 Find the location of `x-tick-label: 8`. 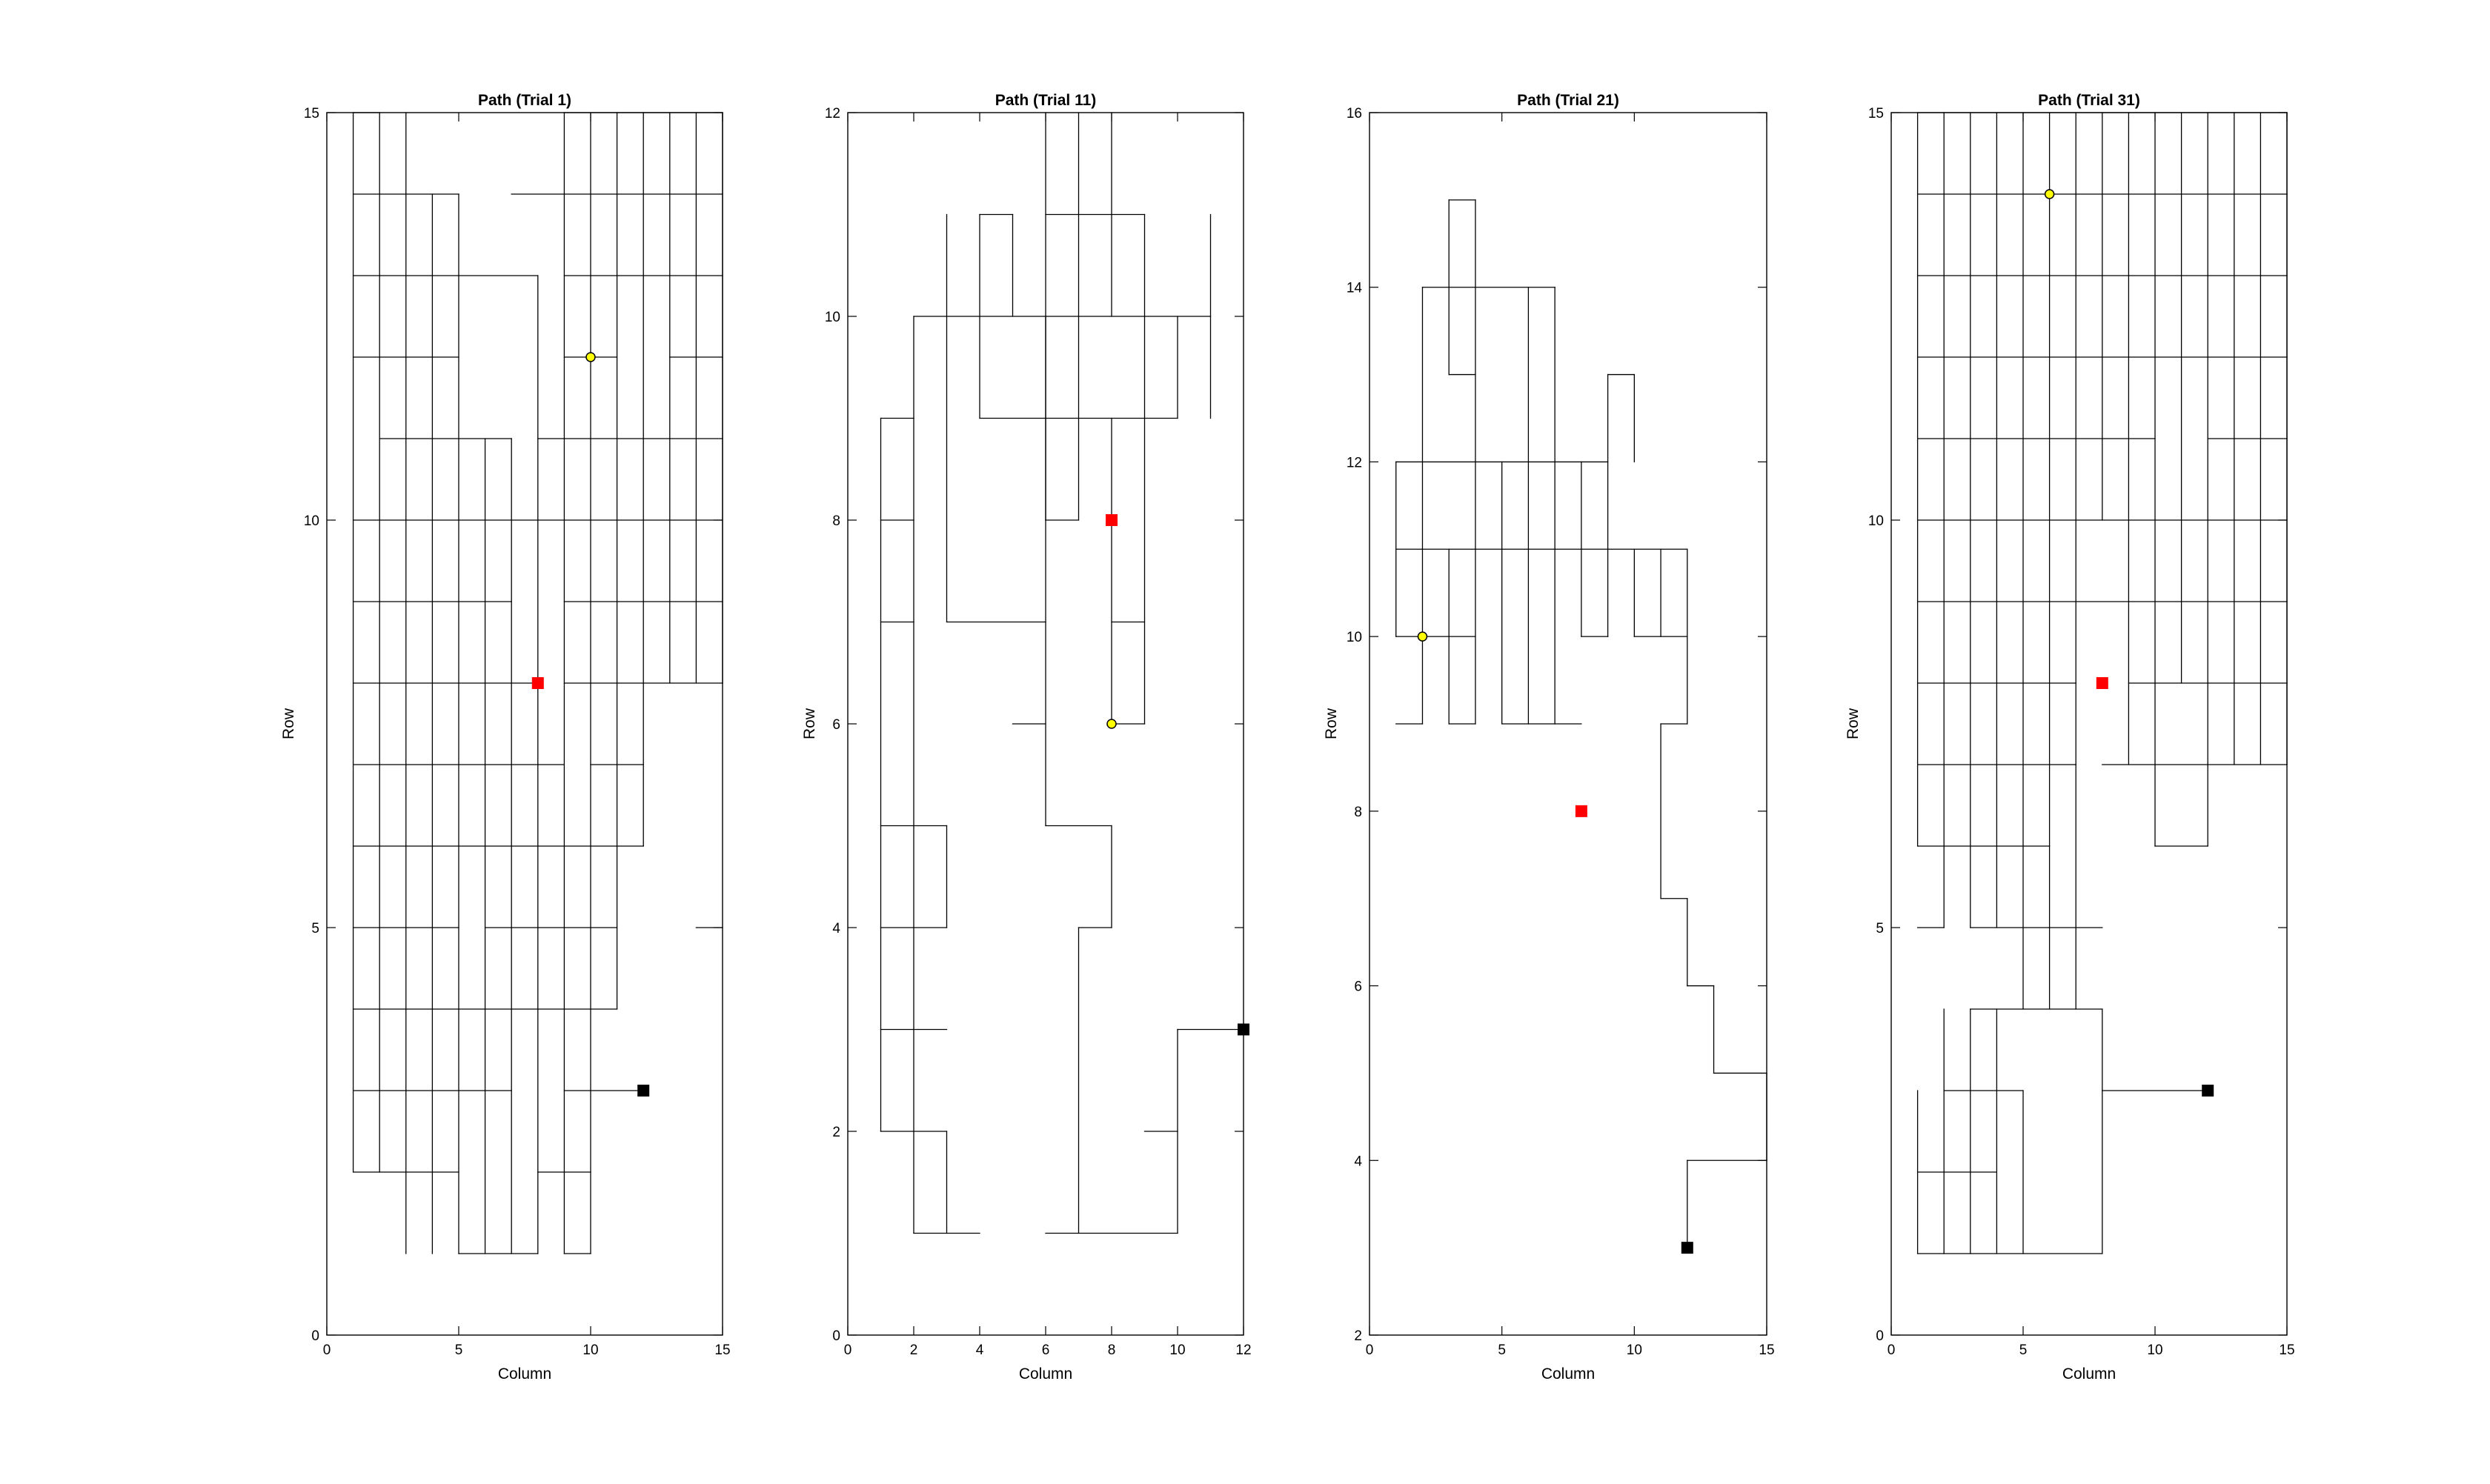

x-tick-label: 8 is located at coordinates (1112, 1350).